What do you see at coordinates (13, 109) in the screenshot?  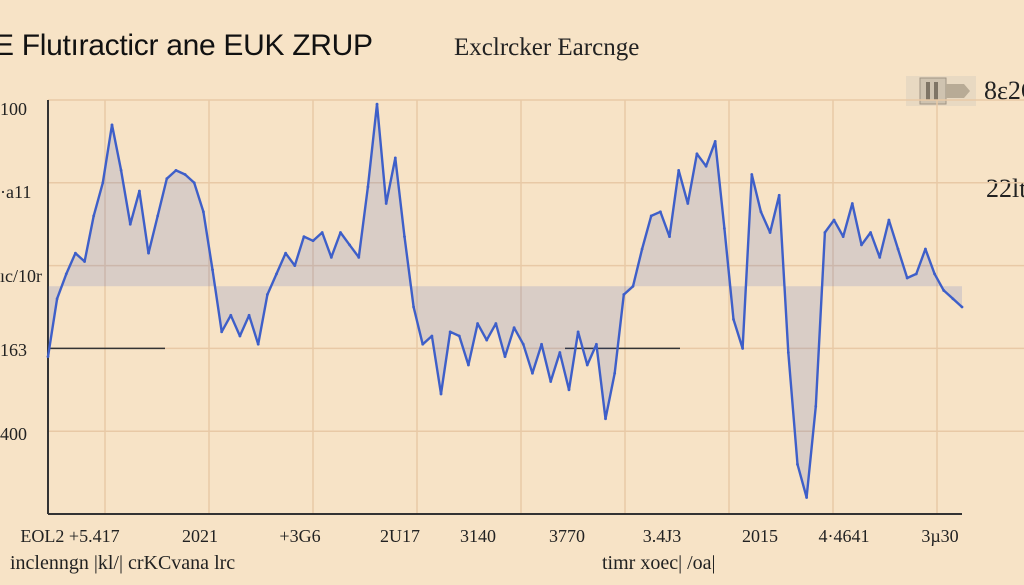 I see `y-tick-label: 100` at bounding box center [13, 109].